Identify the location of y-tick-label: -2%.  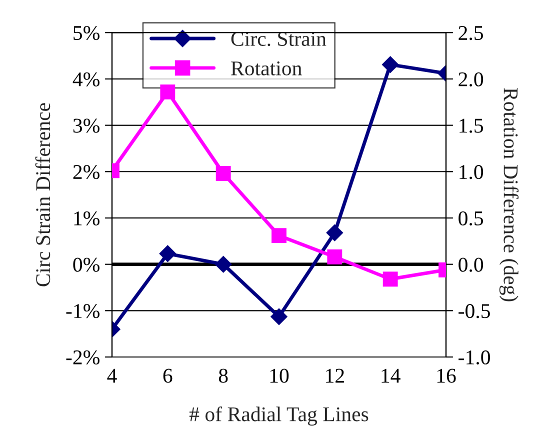
(83, 357).